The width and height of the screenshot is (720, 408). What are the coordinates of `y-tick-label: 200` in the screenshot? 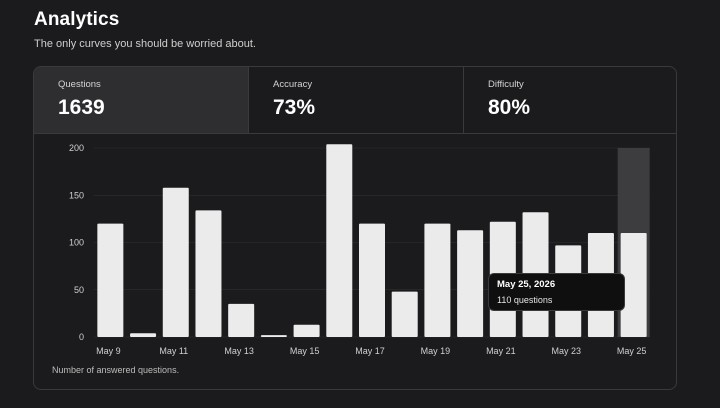 It's located at (76, 148).